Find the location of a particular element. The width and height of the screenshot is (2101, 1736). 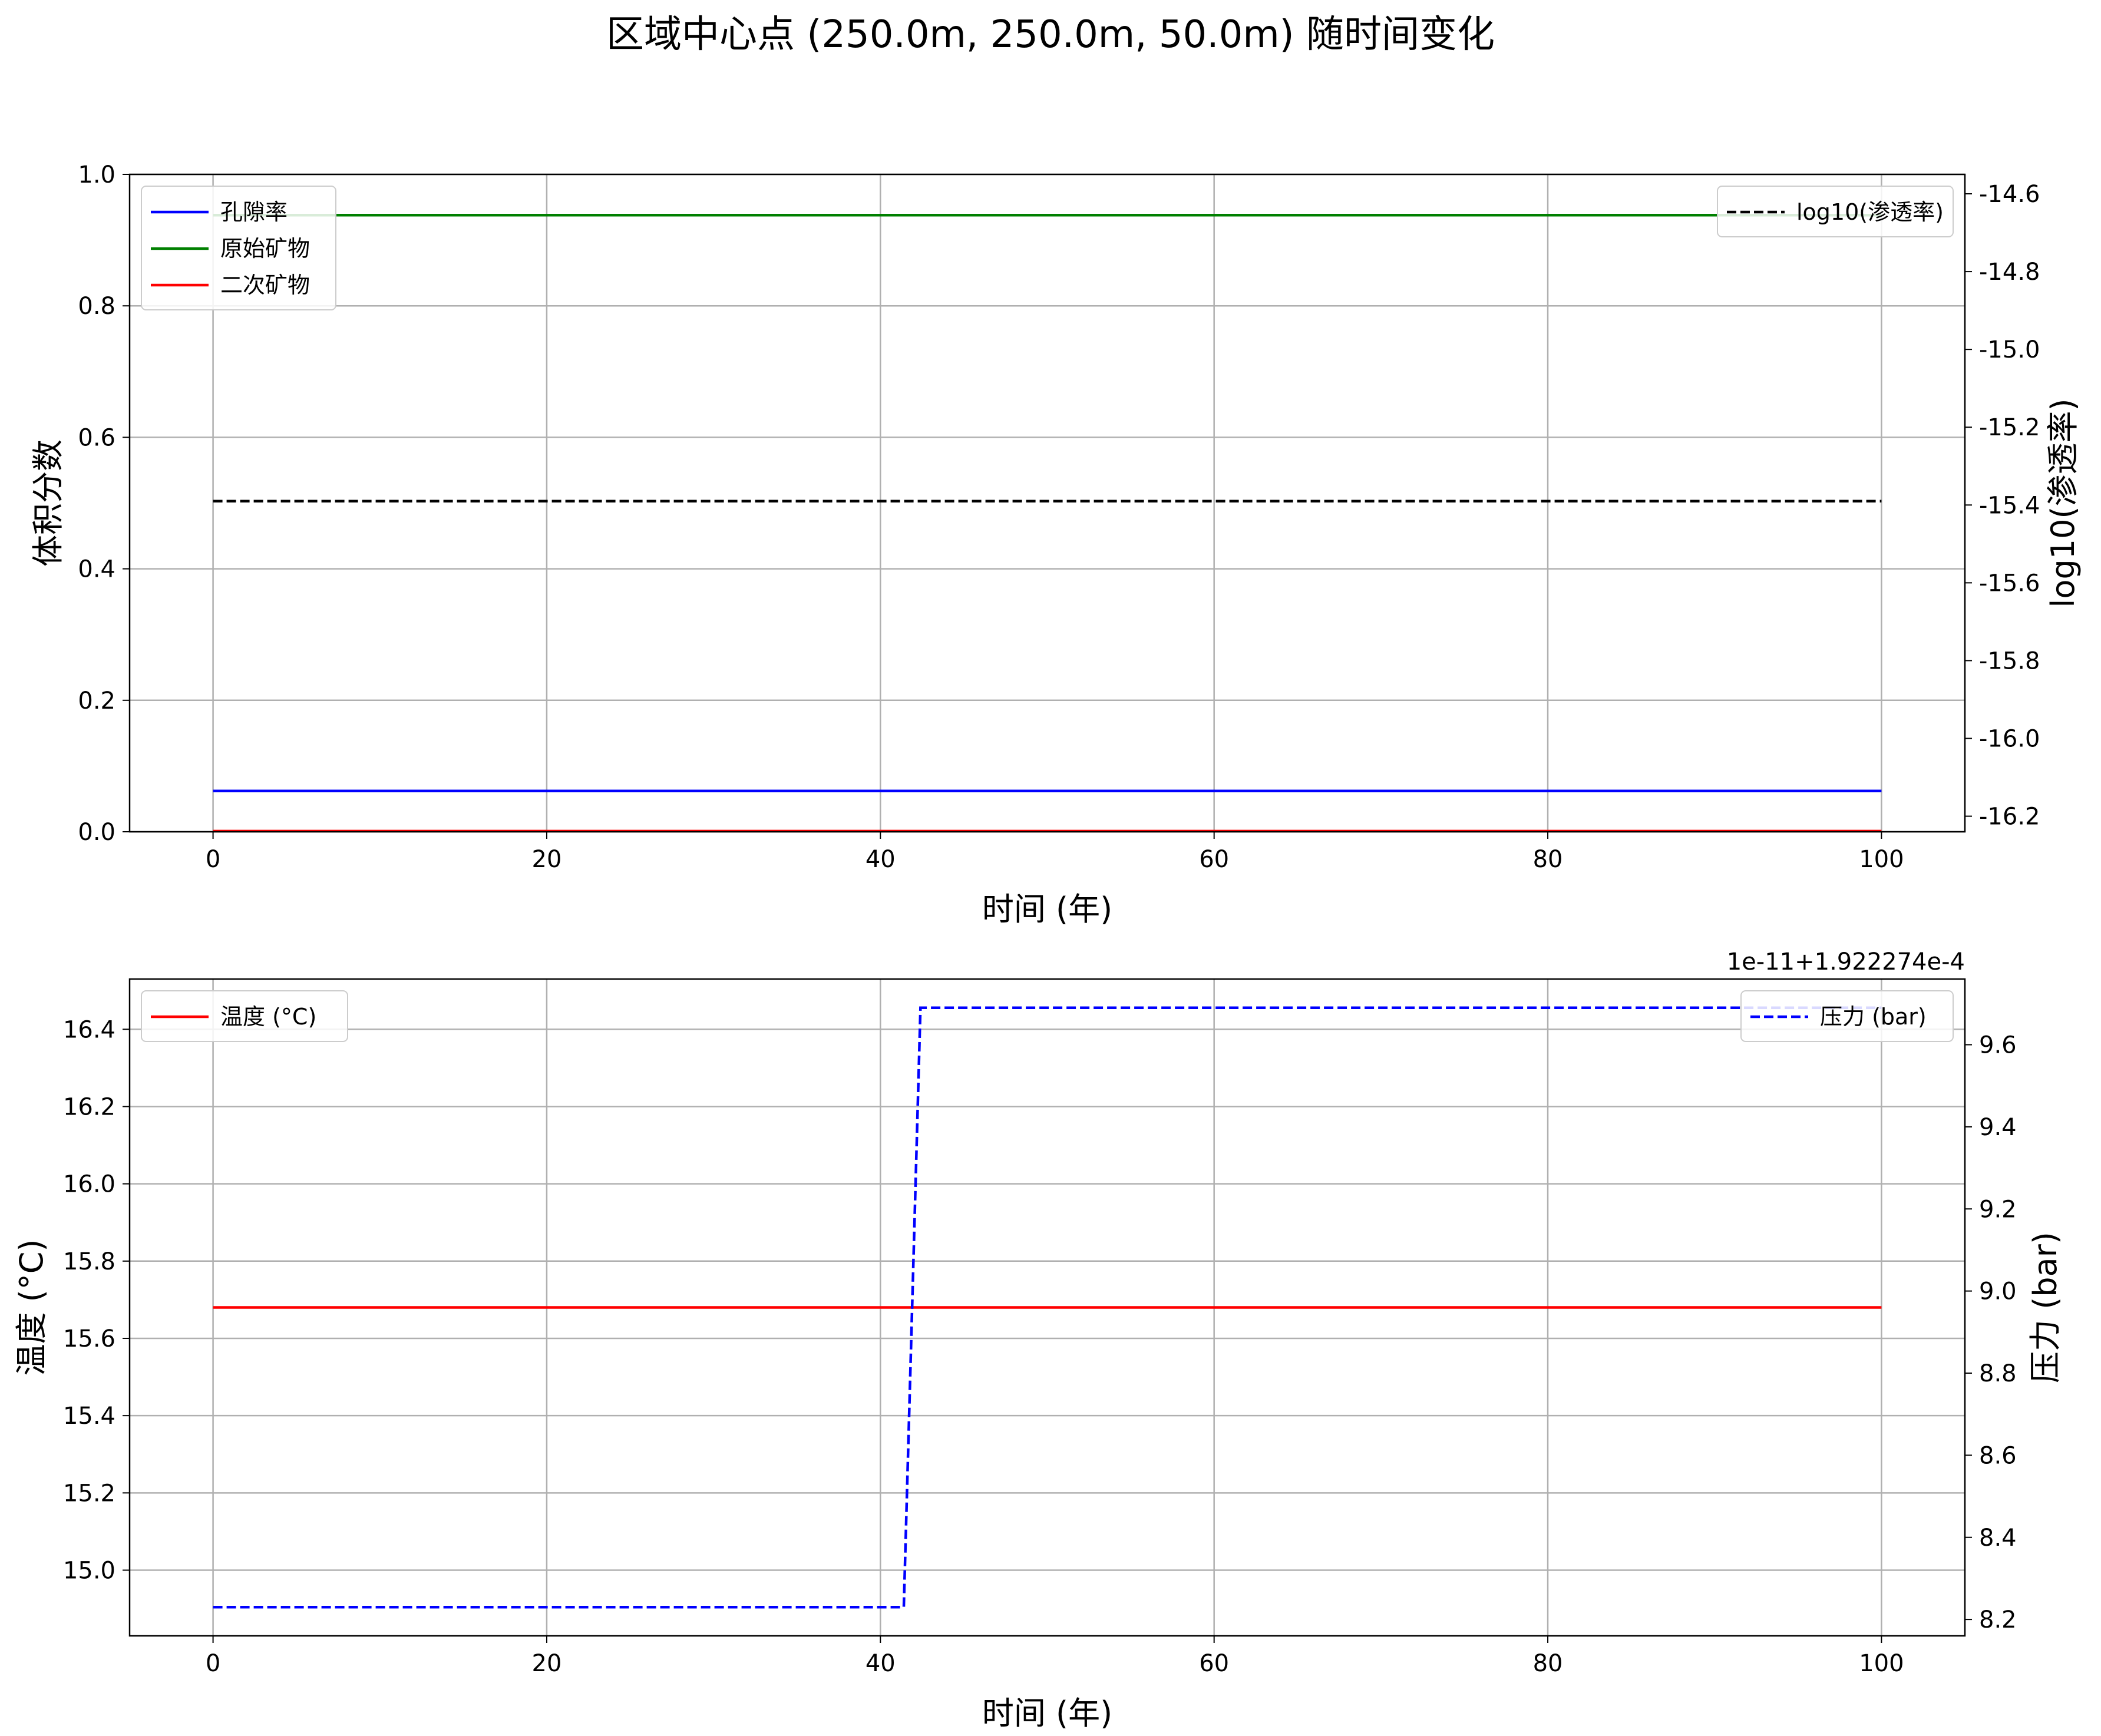

y-tick-label: 0.2 is located at coordinates (97, 701).